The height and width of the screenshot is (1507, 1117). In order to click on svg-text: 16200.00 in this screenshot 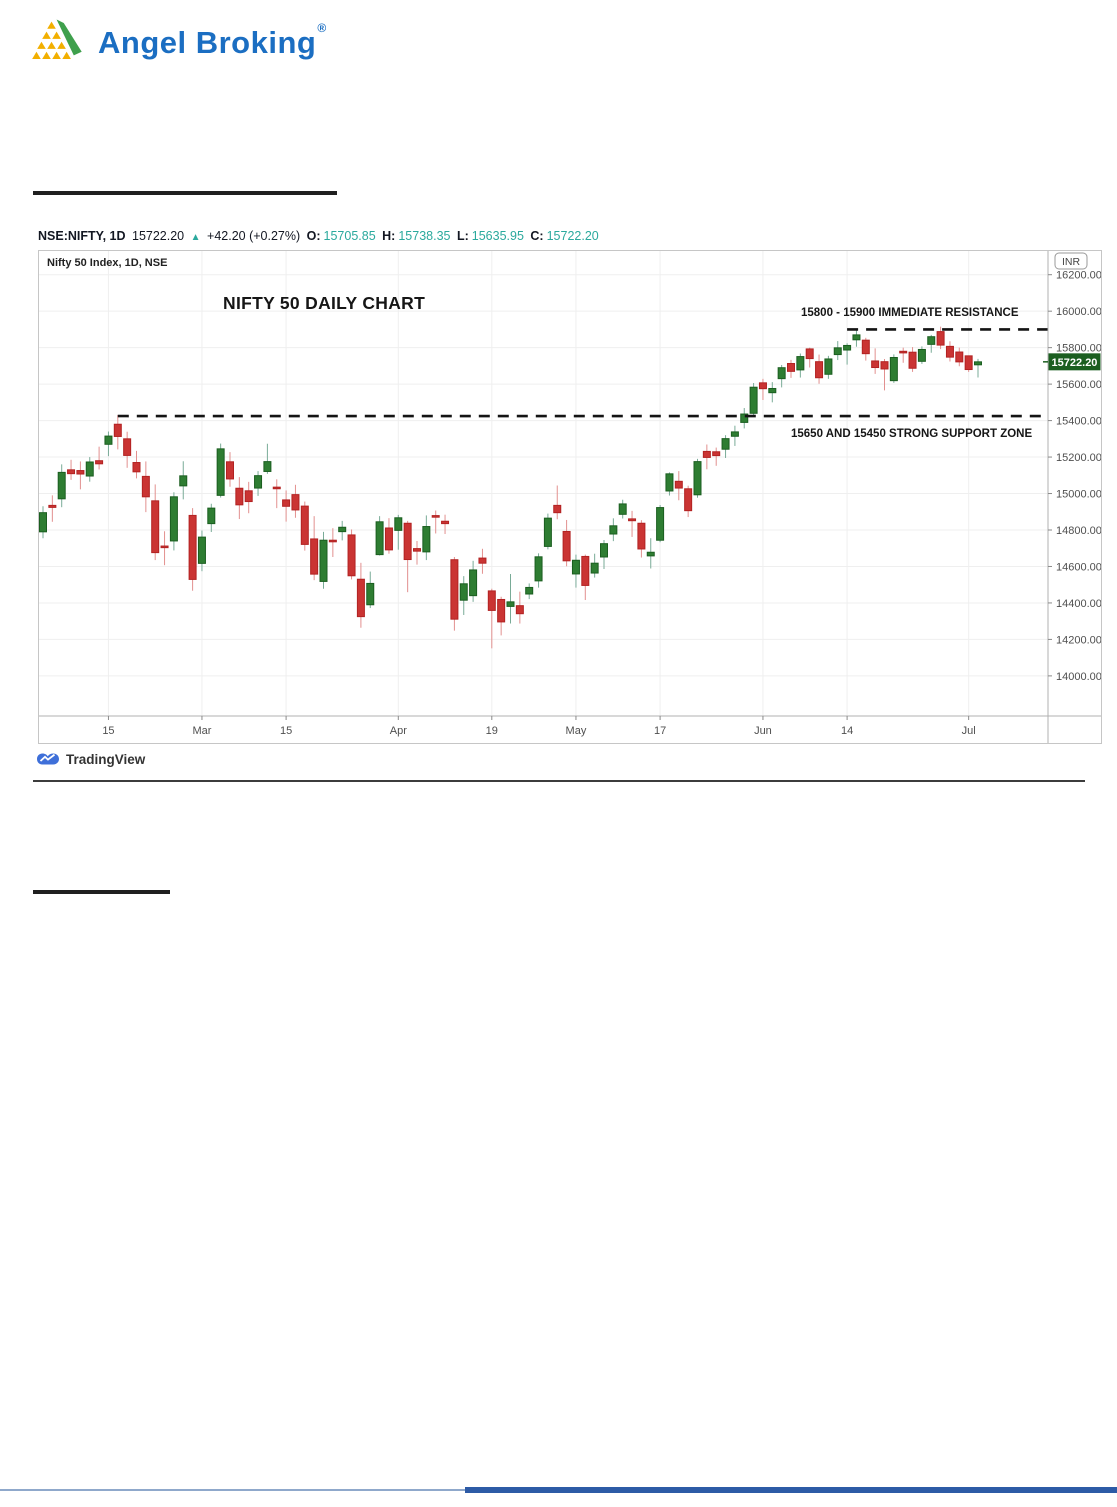, I will do `click(1078, 276)`.